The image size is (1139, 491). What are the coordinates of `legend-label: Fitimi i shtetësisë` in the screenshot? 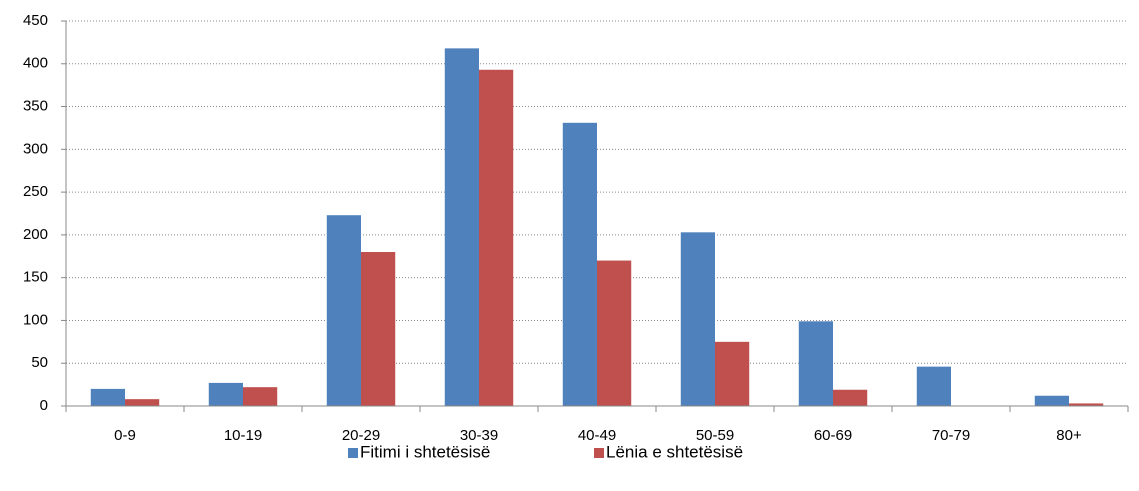 It's located at (425, 451).